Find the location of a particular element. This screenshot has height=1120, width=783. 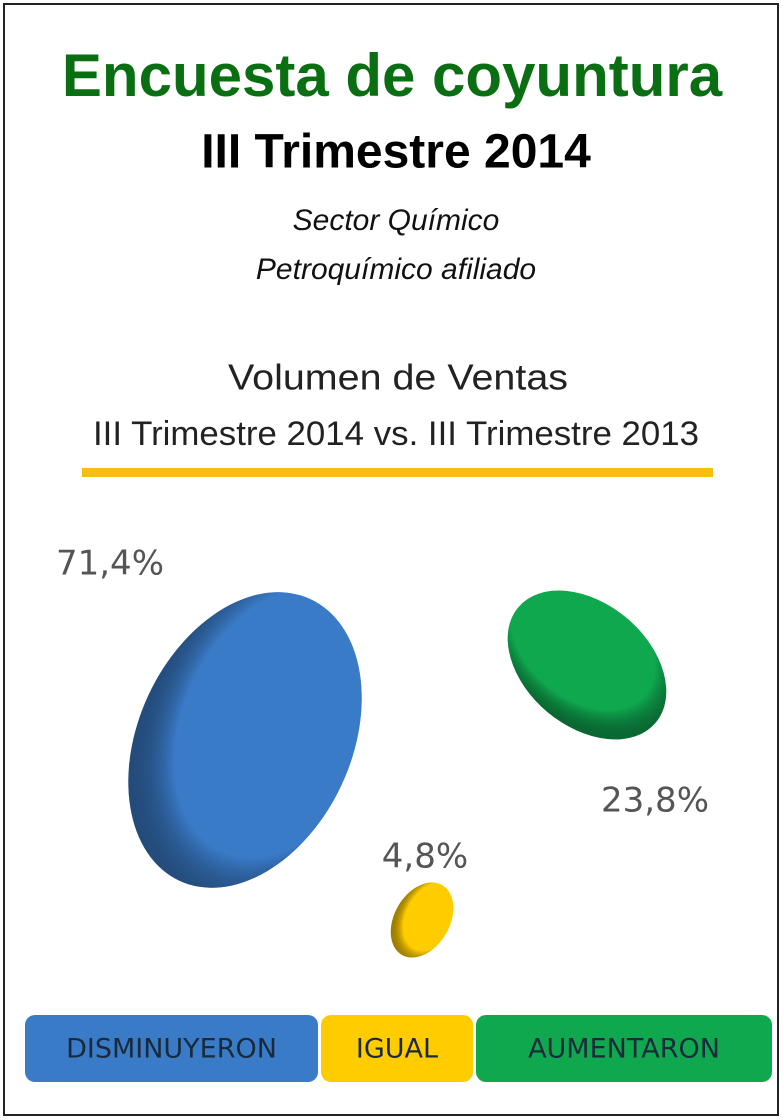

subtitle: III Trimestre 2014 is located at coordinates (396, 152).